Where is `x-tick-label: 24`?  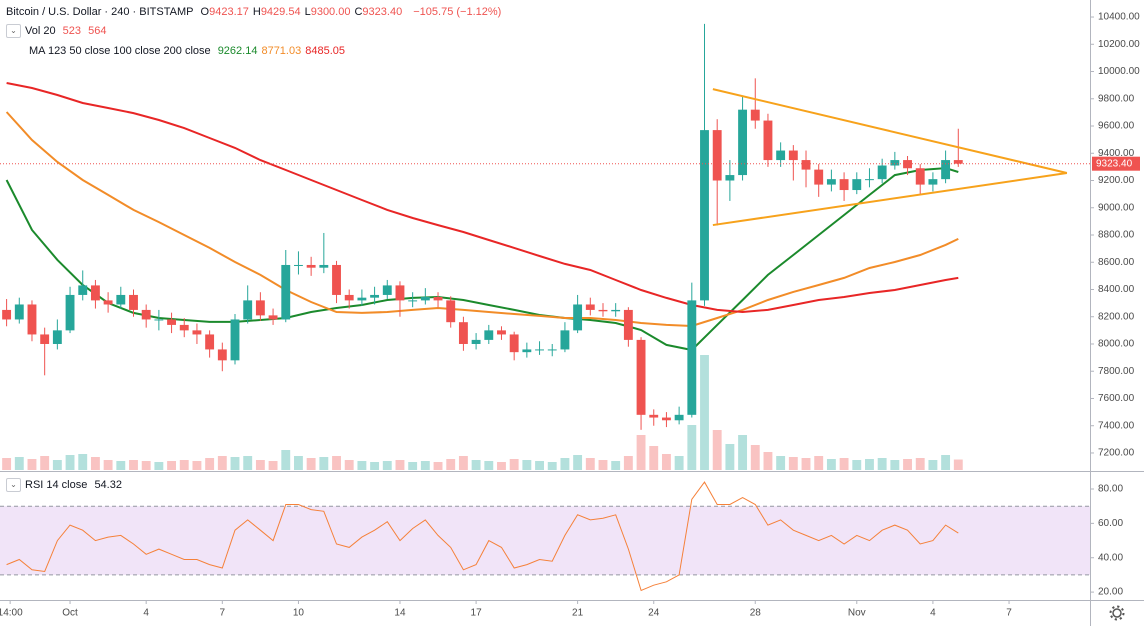 x-tick-label: 24 is located at coordinates (654, 613).